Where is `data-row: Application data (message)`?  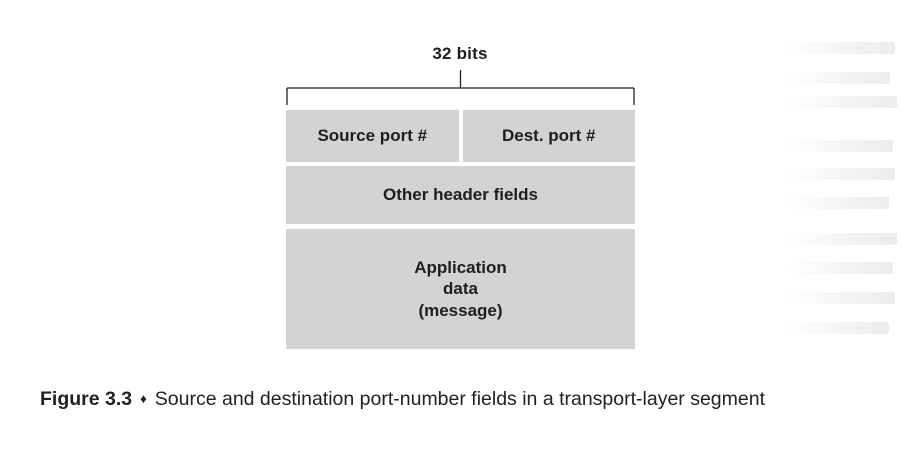 data-row: Application data (message) is located at coordinates (460, 289).